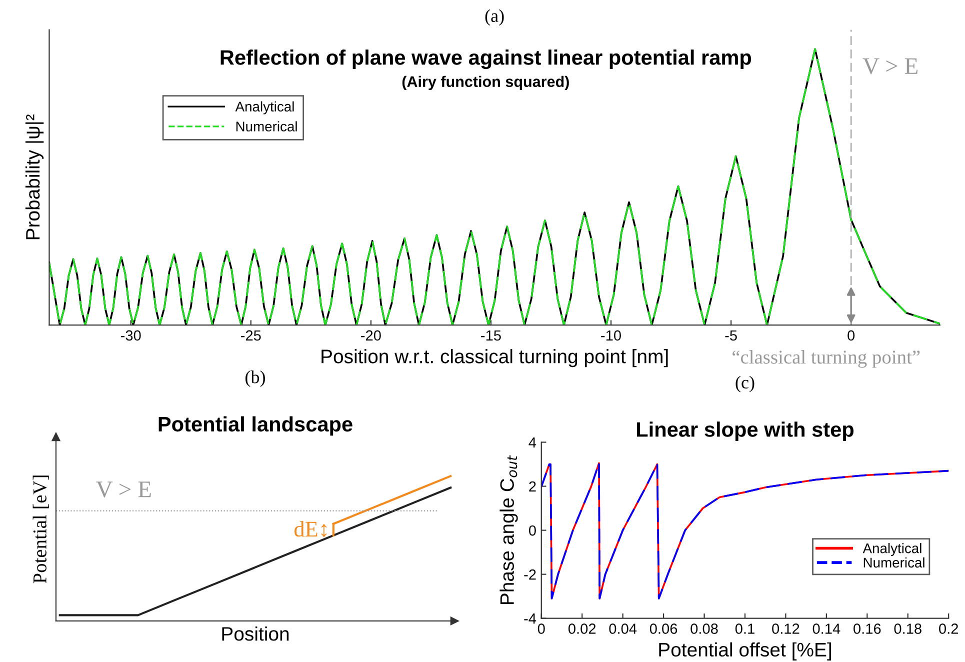 The width and height of the screenshot is (965, 662). I want to click on y-axis-title: Probability |ψ|², so click(34, 177).